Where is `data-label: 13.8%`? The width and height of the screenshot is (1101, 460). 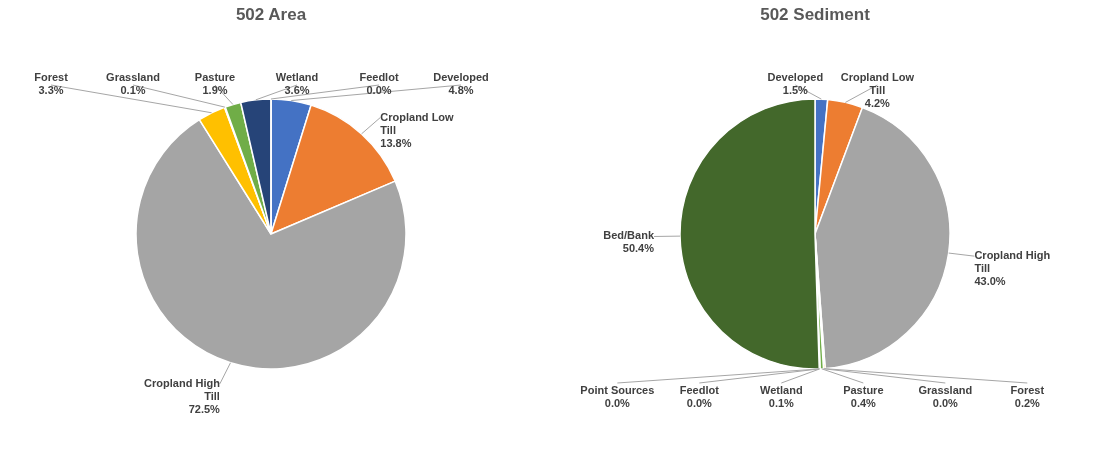
data-label: 13.8% is located at coordinates (396, 142).